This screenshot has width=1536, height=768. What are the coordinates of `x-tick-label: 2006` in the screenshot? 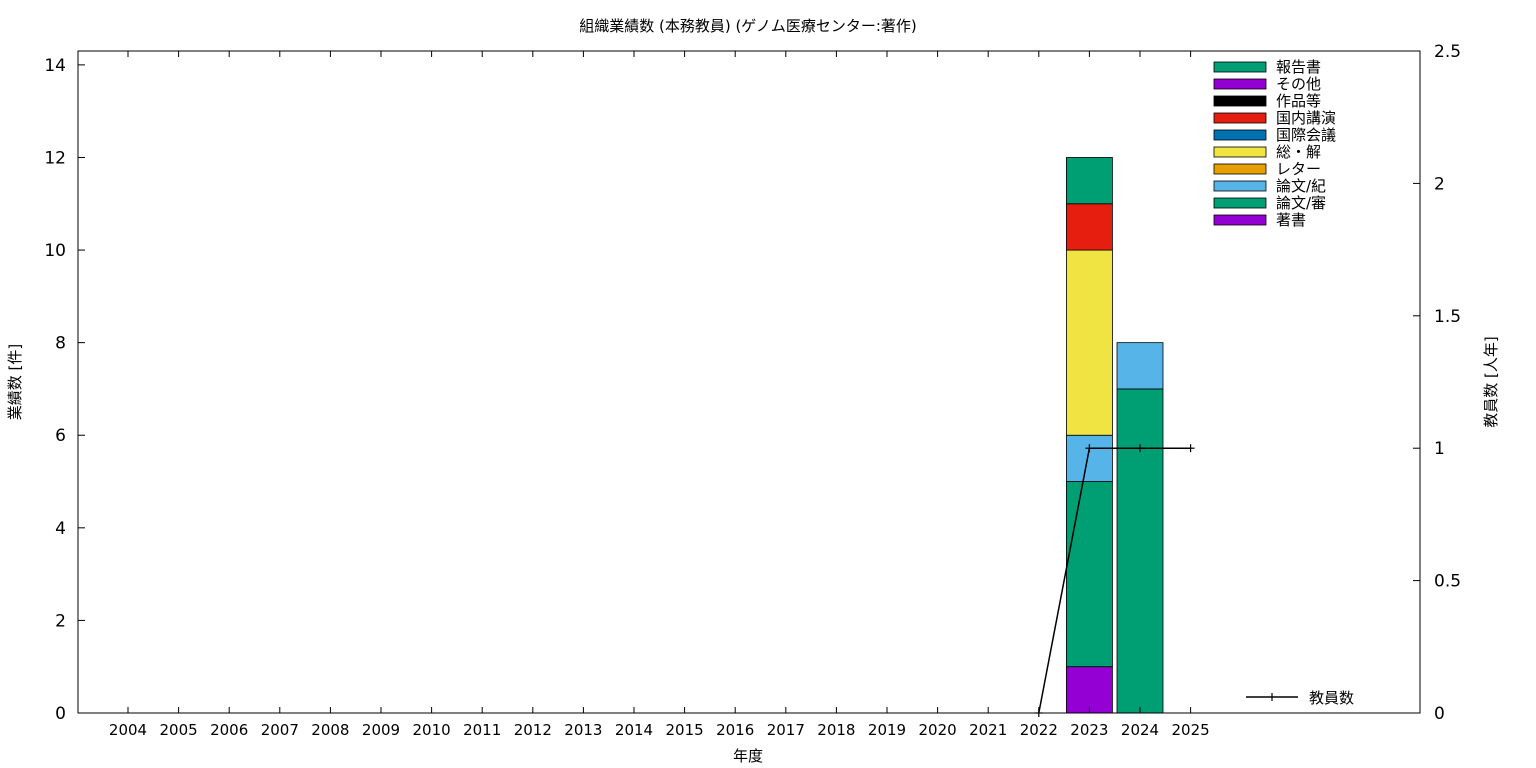 It's located at (229, 730).